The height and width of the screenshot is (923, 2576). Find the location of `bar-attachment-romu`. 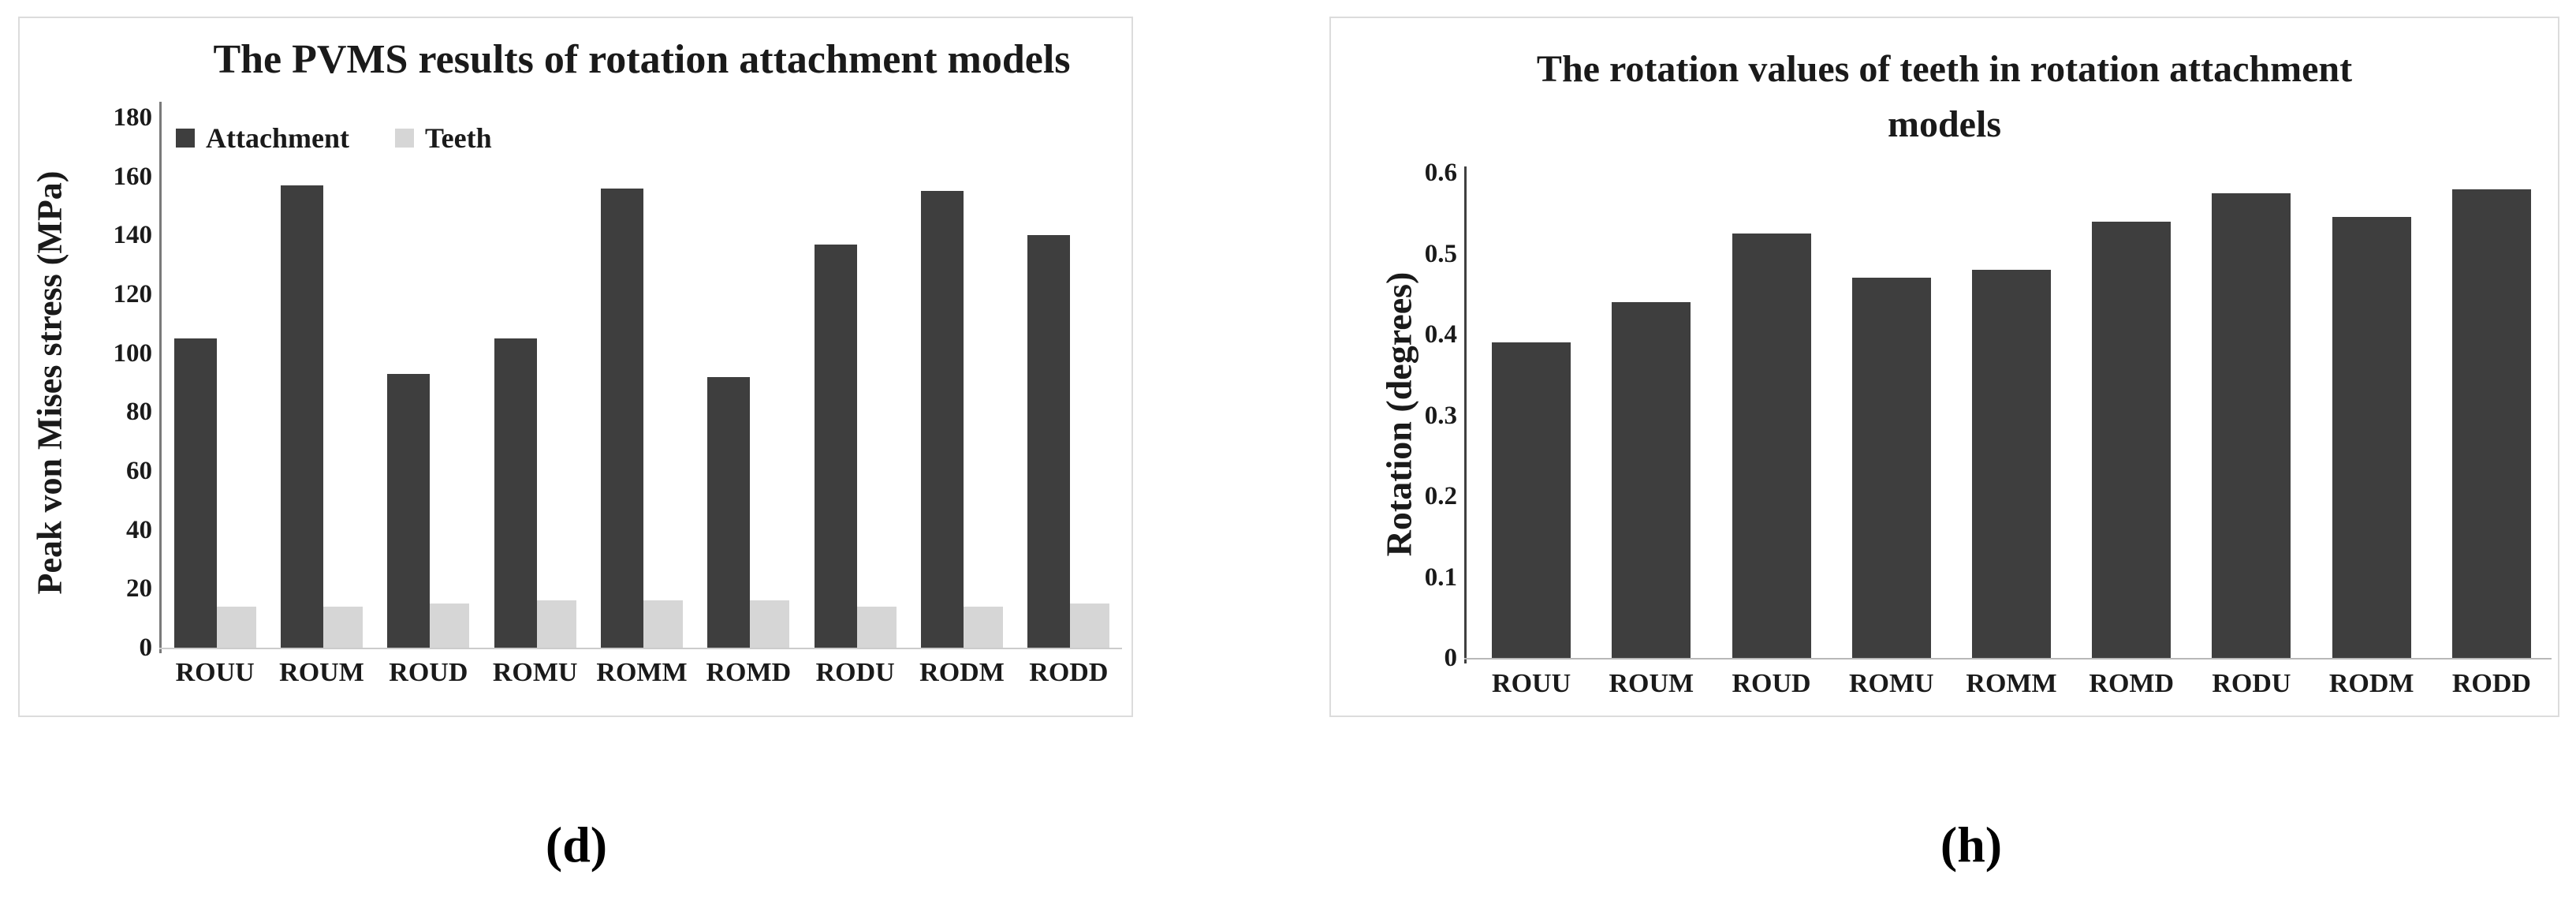

bar-attachment-romu is located at coordinates (515, 493).